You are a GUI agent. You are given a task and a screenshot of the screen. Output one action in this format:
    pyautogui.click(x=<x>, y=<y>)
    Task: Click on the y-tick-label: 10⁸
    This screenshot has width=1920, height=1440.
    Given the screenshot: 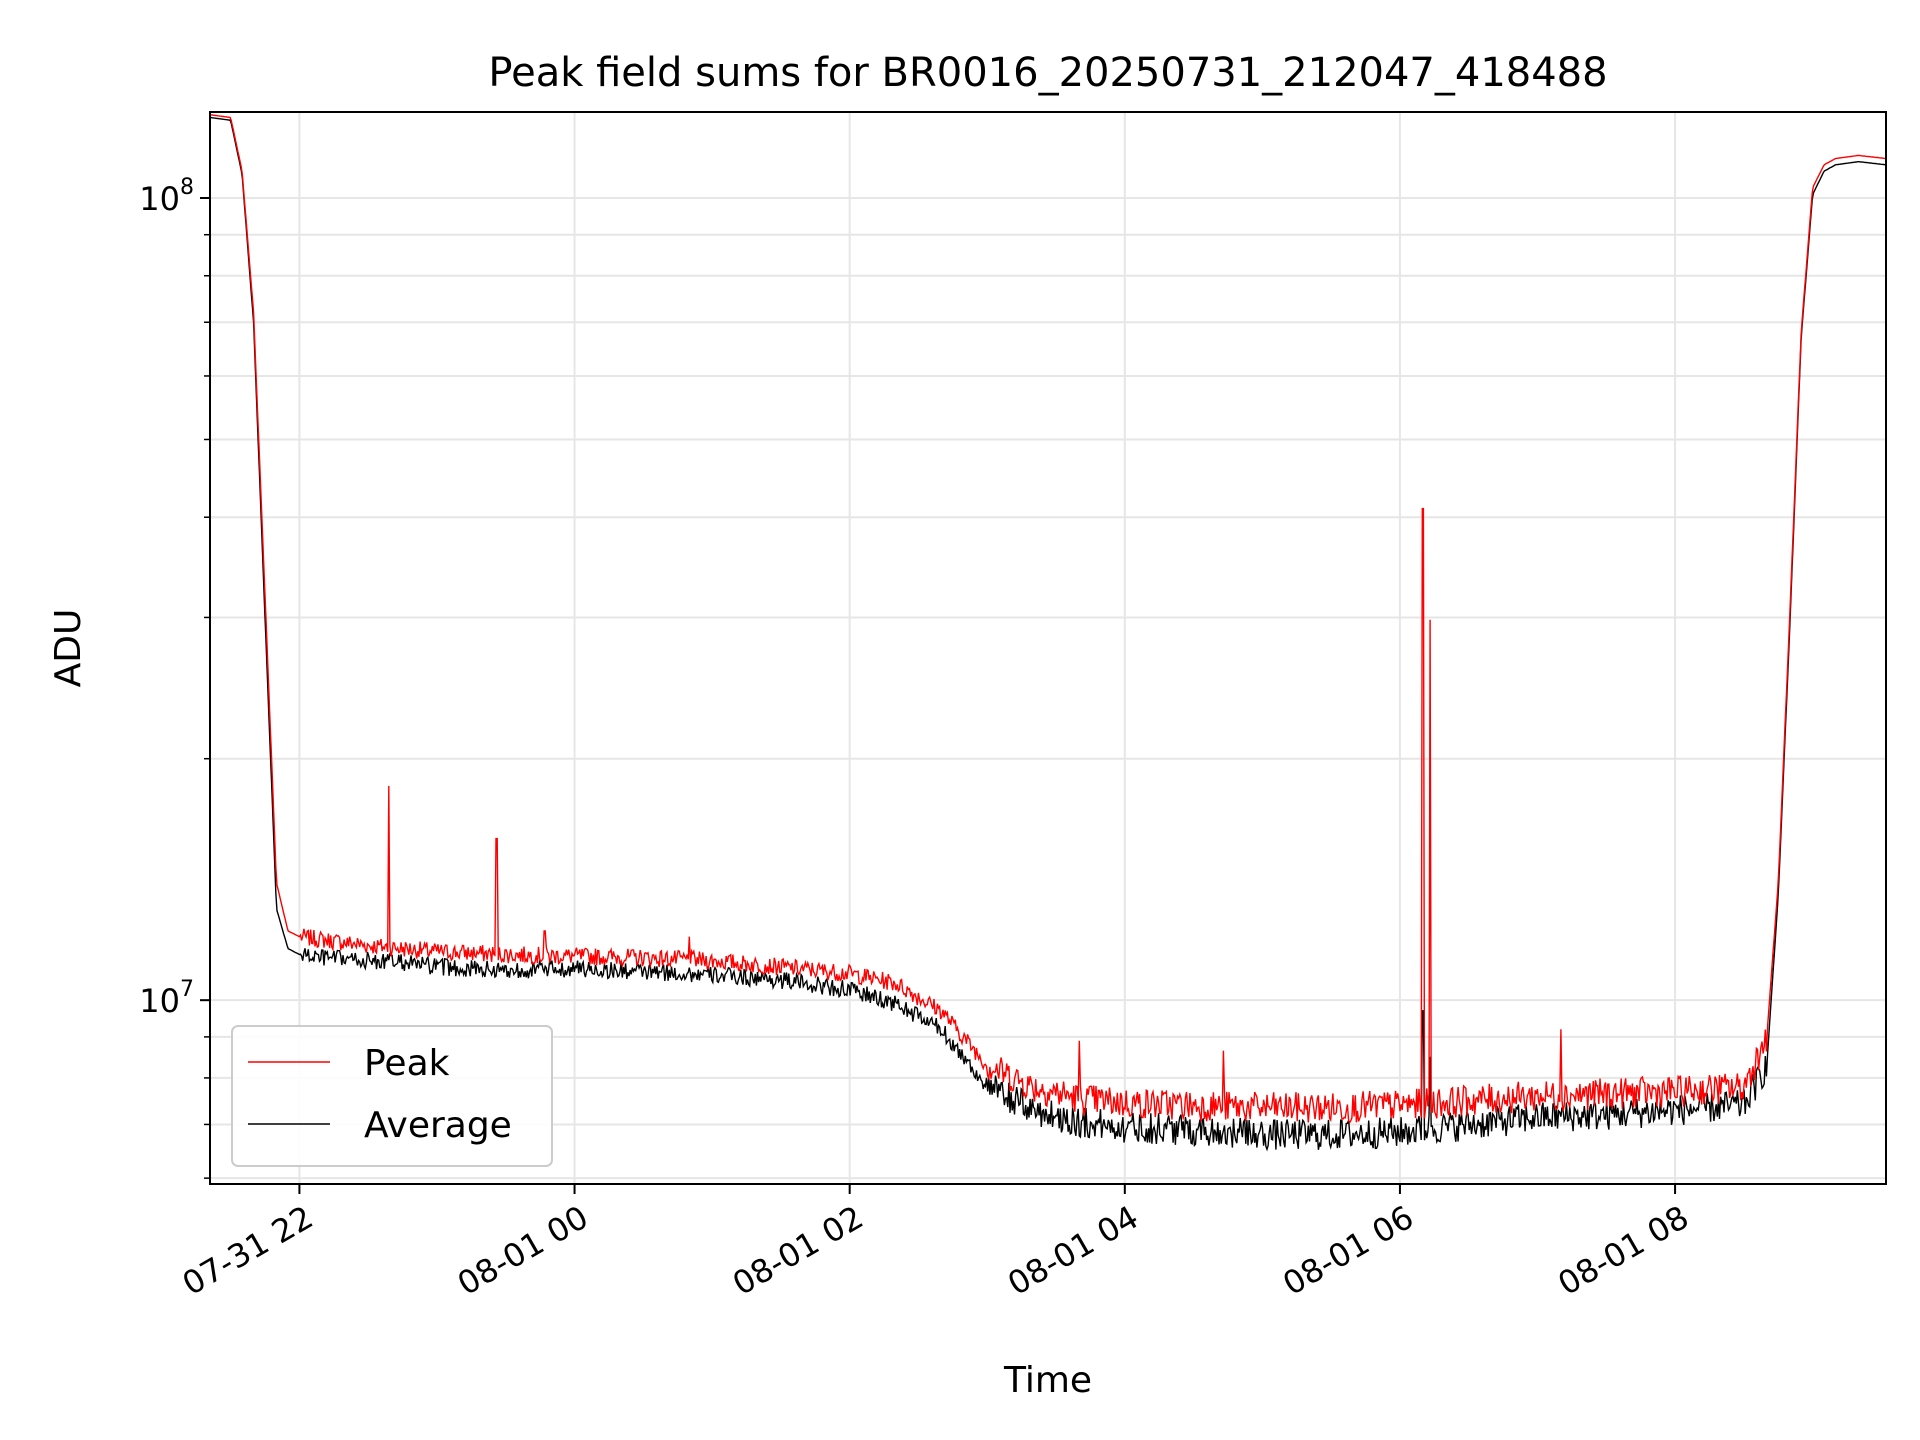 What is the action you would take?
    pyautogui.click(x=166, y=196)
    